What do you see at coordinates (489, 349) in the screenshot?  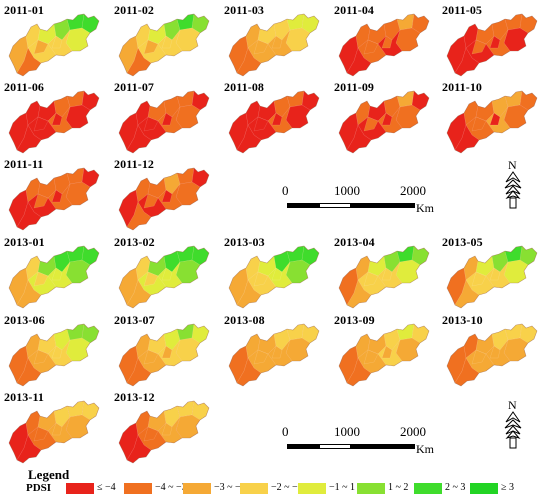 I see `map-panel-2013-10: 2013-10` at bounding box center [489, 349].